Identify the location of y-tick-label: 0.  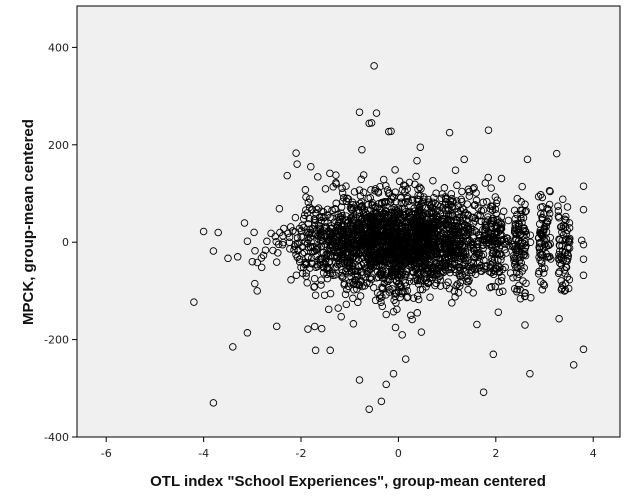
(65, 242).